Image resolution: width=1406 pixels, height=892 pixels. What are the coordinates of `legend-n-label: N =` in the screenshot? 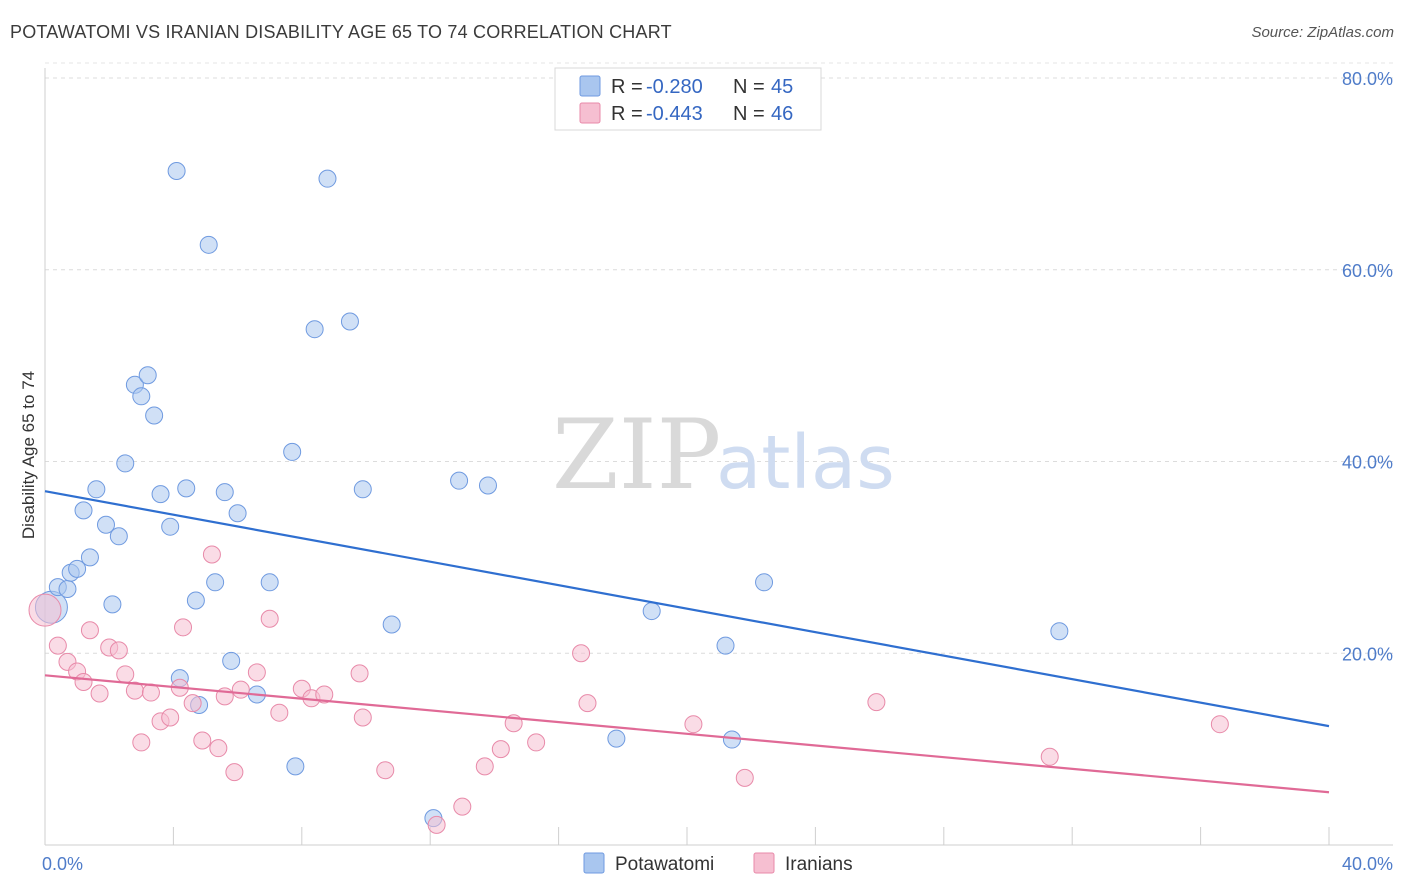 It's located at (749, 114).